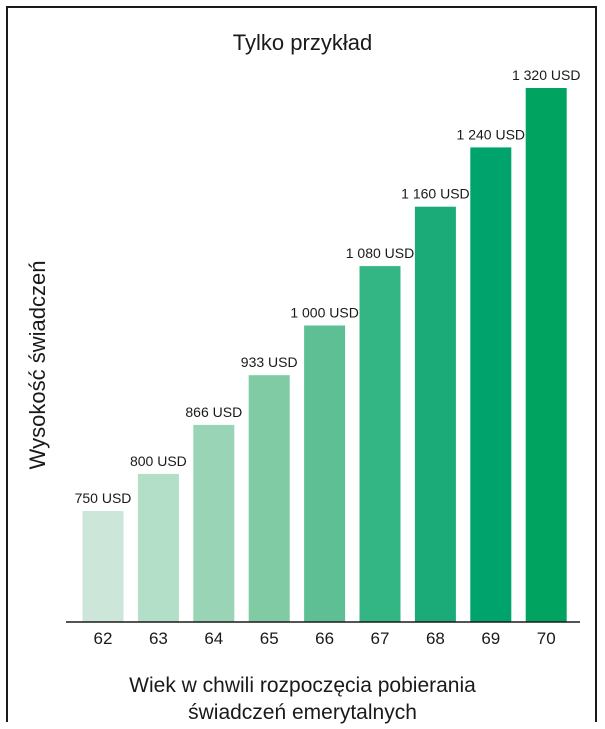 The height and width of the screenshot is (729, 605). What do you see at coordinates (158, 461) in the screenshot?
I see `data-label-63: 800 USD` at bounding box center [158, 461].